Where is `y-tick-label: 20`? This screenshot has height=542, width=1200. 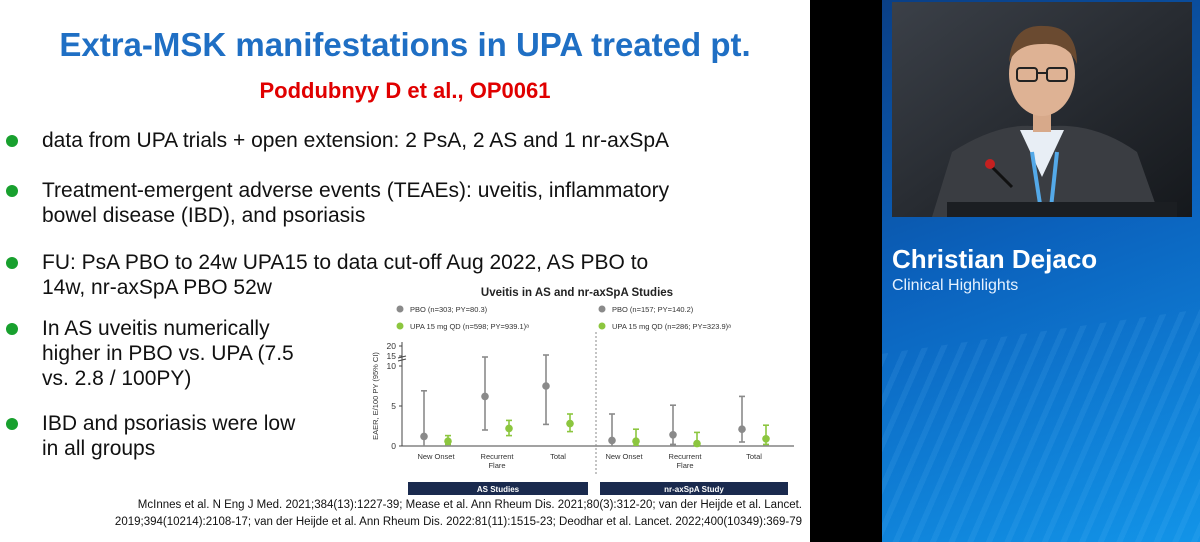
y-tick-label: 20 is located at coordinates (392, 346).